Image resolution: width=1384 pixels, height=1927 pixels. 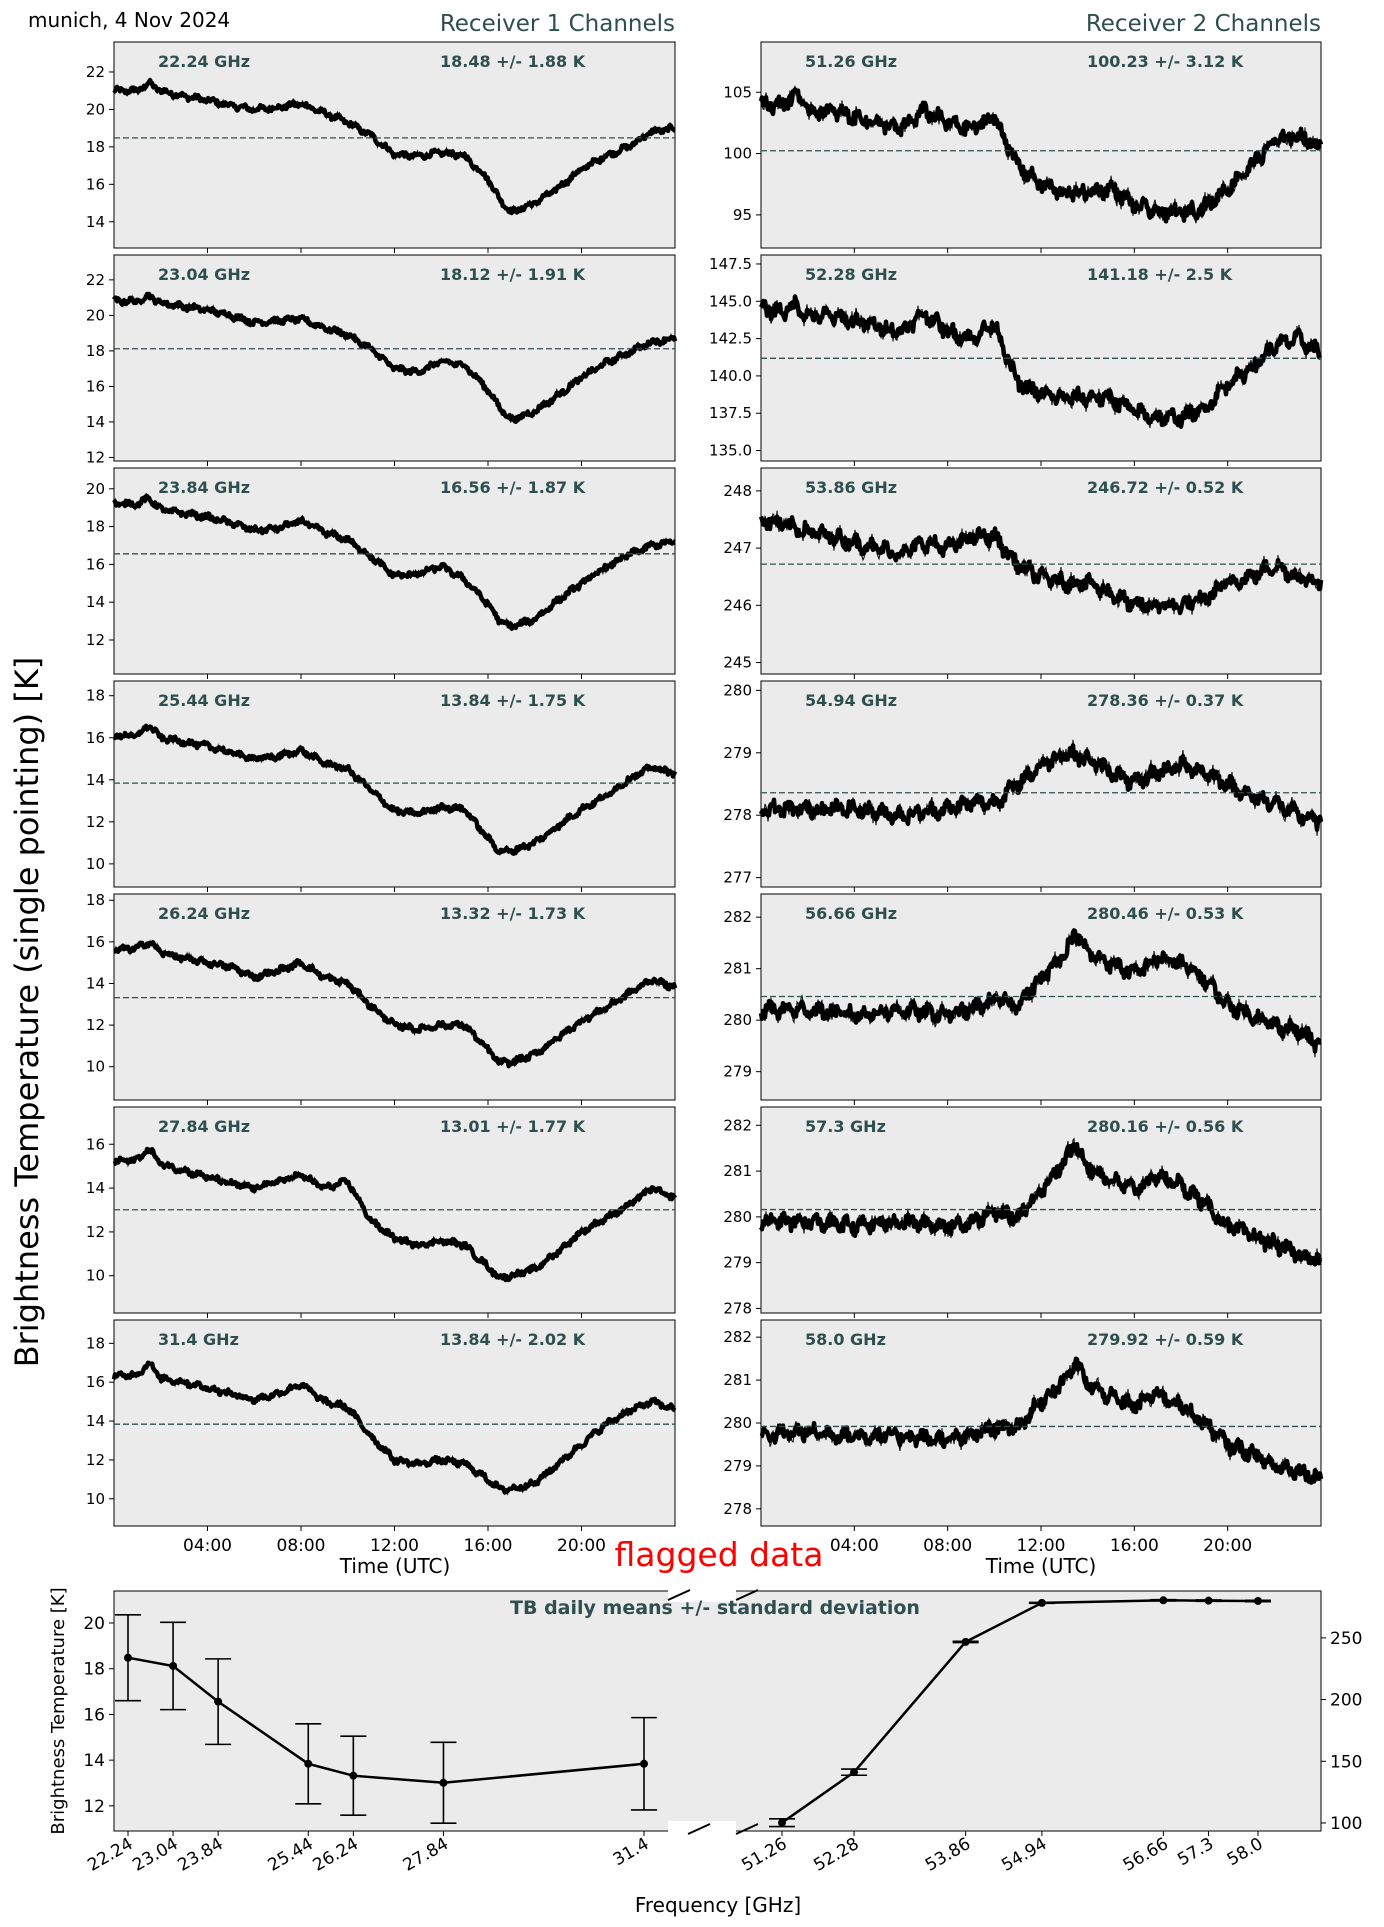 I want to click on frequency-tick-label: 22.24, so click(x=110, y=1855).